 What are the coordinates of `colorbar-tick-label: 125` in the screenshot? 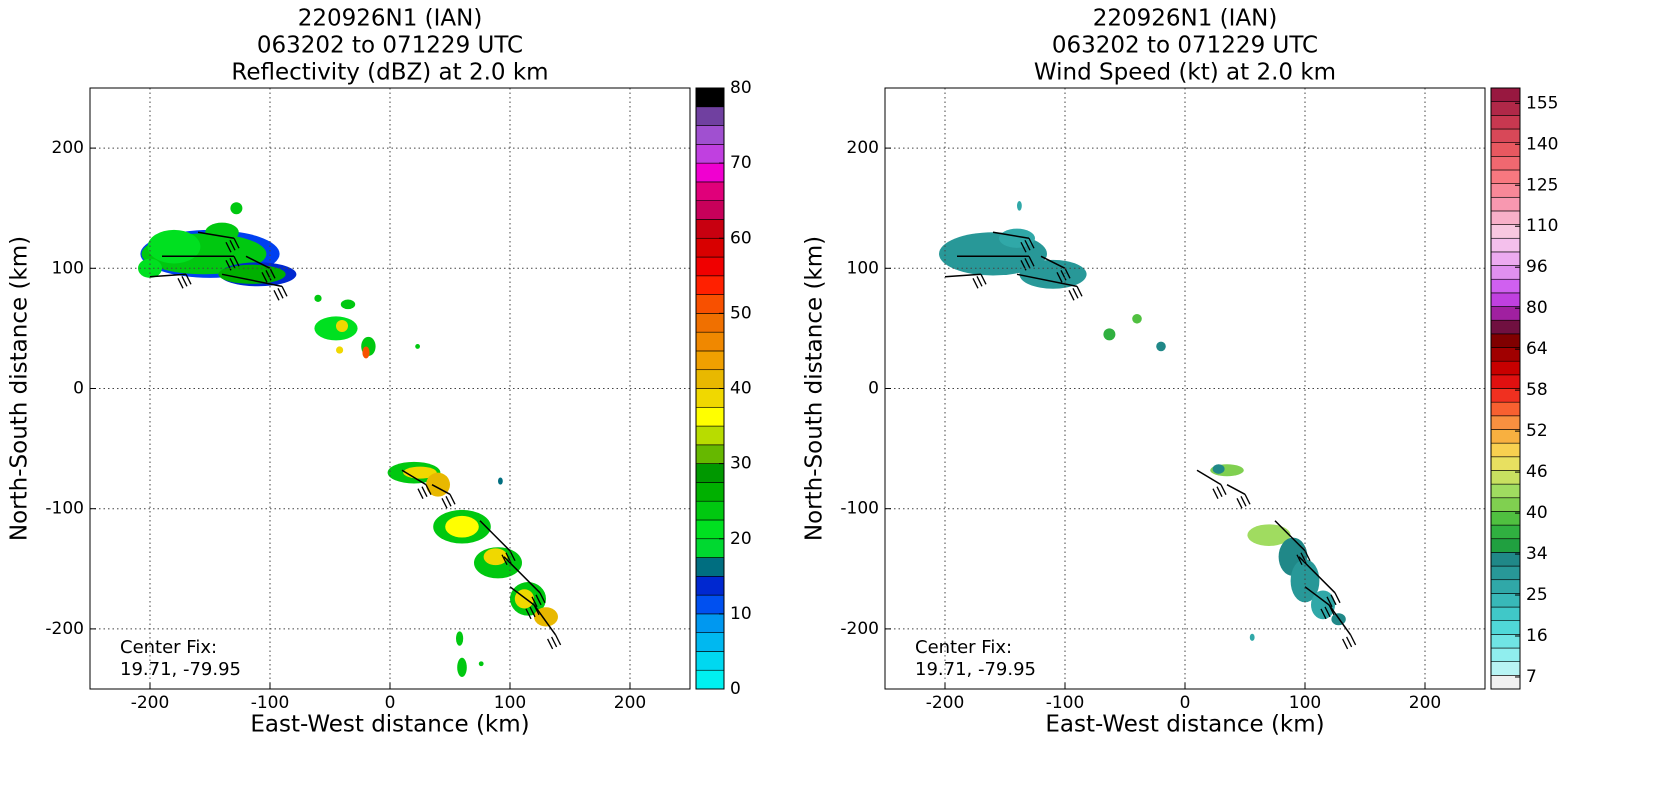 It's located at (1542, 185).